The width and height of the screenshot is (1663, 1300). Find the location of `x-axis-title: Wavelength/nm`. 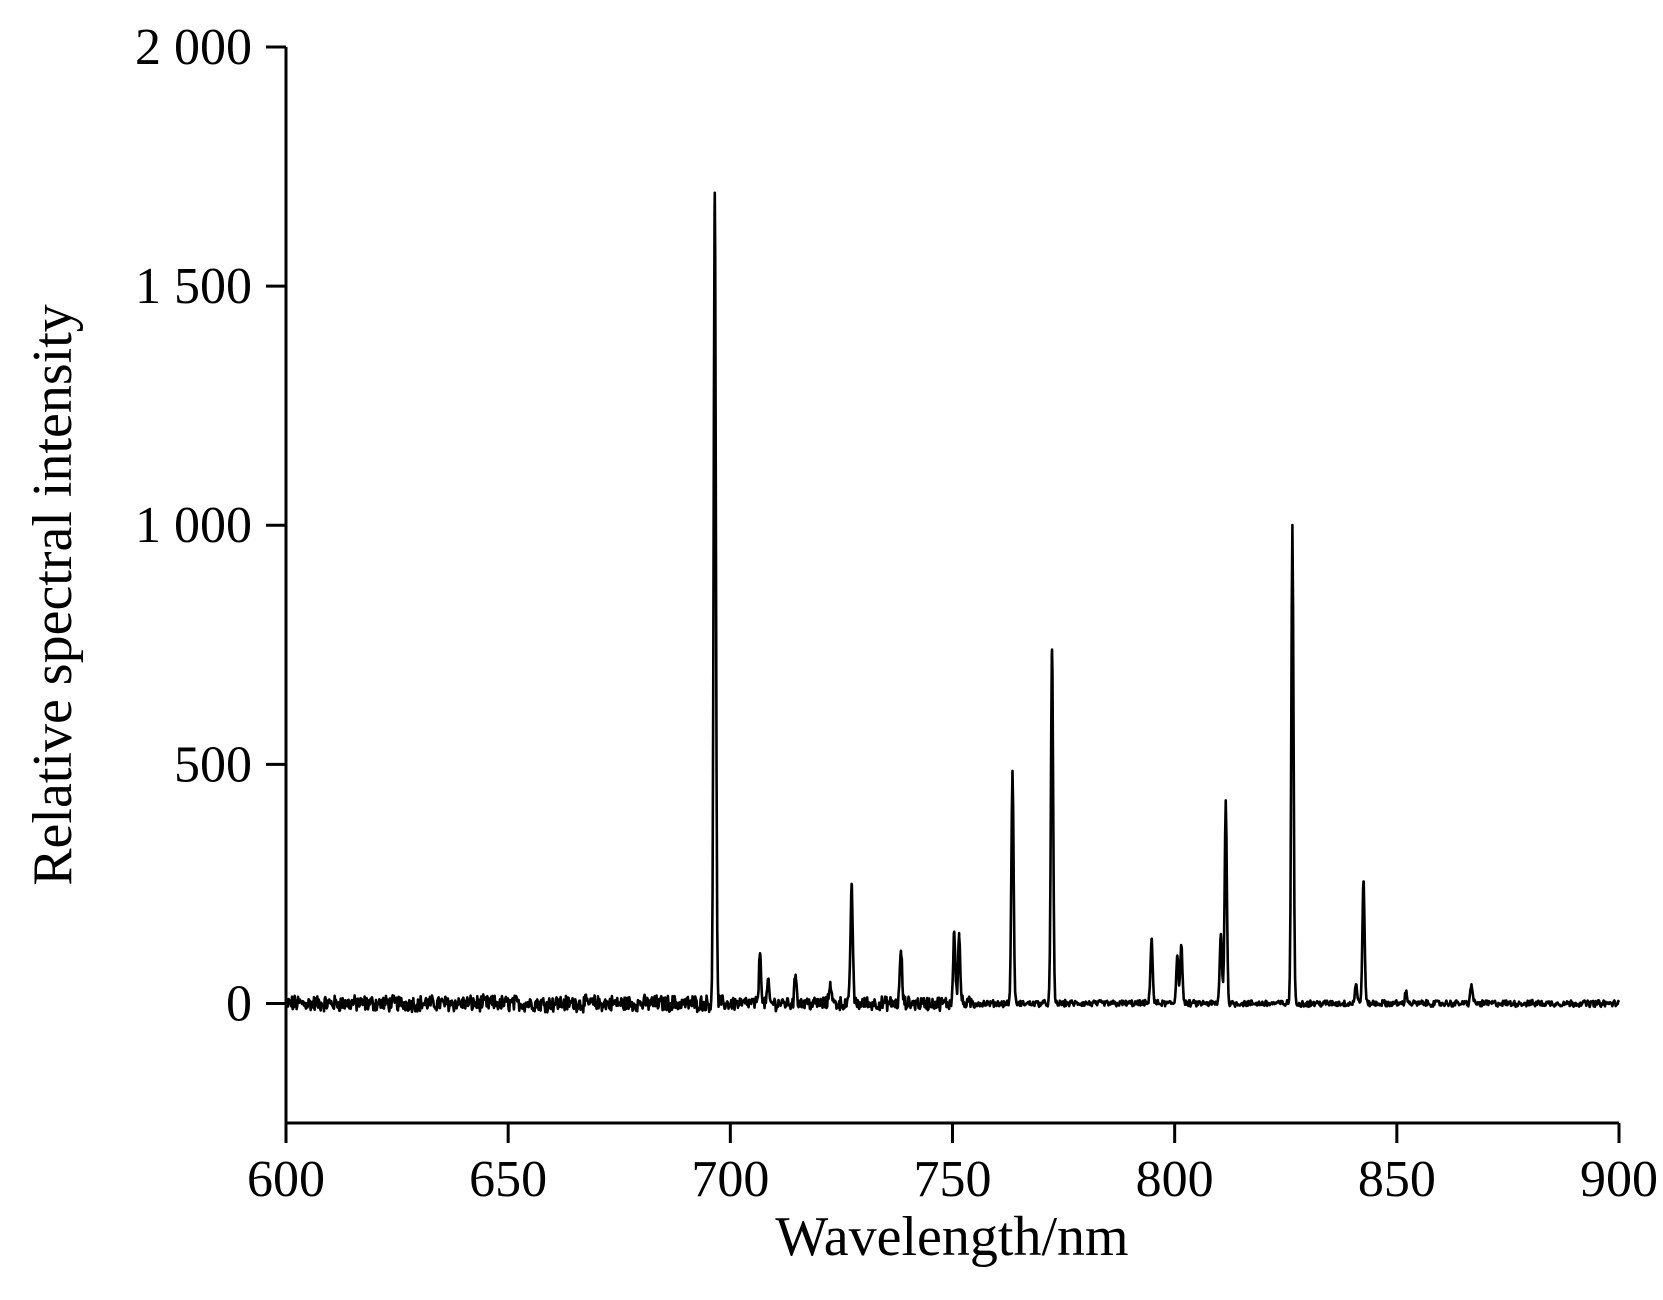

x-axis-title: Wavelength/nm is located at coordinates (951, 1237).